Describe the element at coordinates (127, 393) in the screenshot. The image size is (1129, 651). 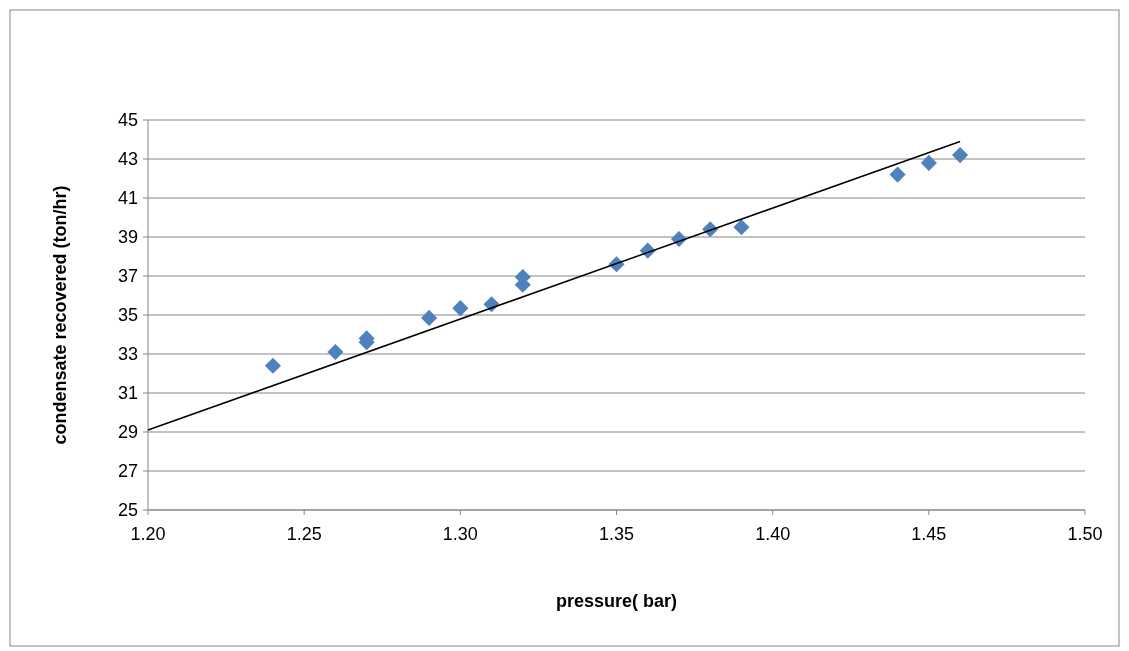
I see `y-tick-label: 31` at that location.